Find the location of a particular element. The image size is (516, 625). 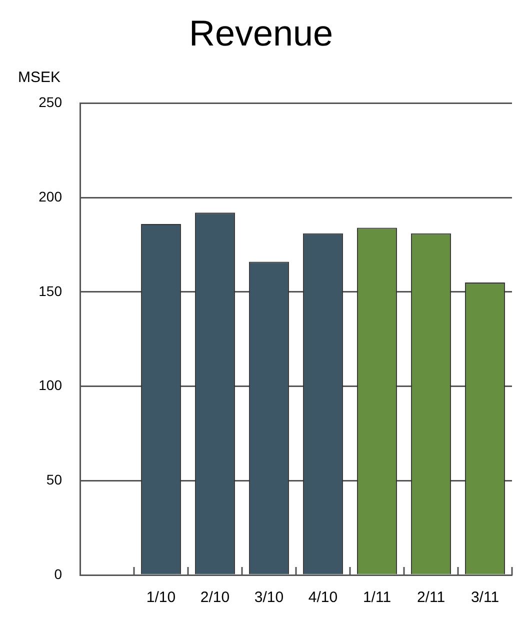

y-tick-label: 250 is located at coordinates (50, 102).